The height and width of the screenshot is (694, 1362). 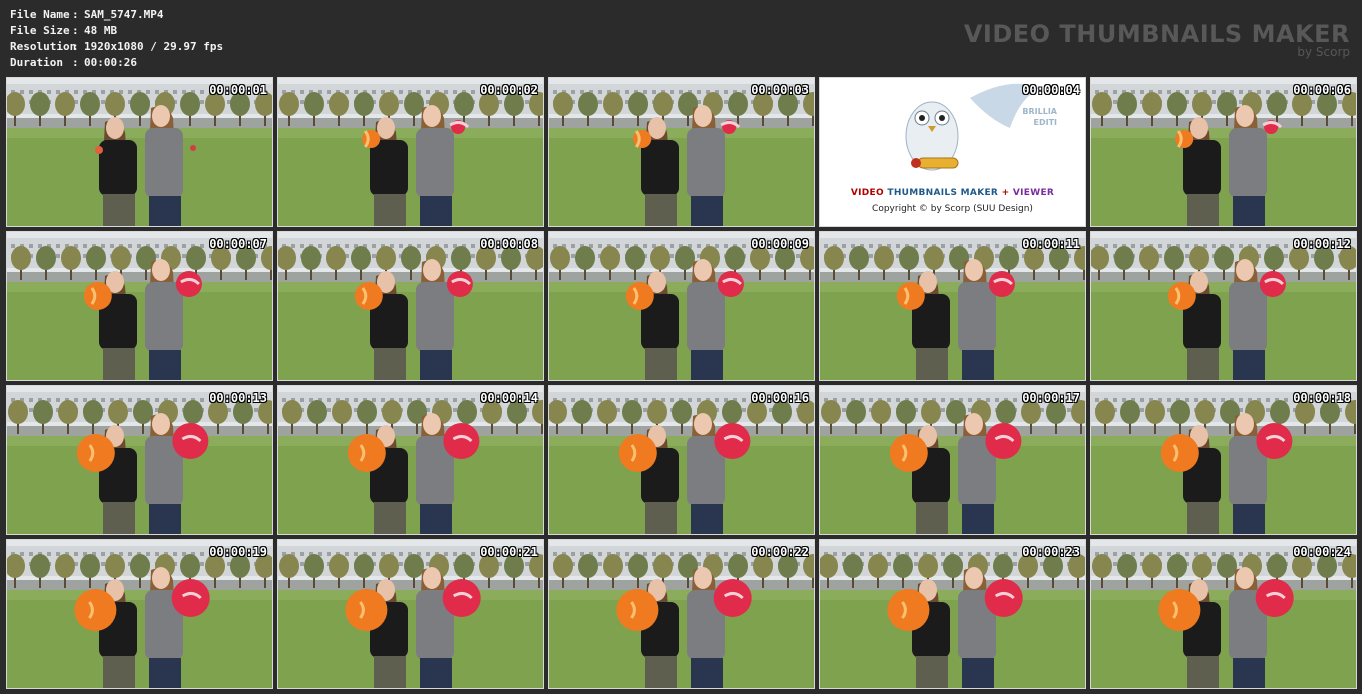 I want to click on timestamp-label: 00:00:09, so click(x=780, y=244).